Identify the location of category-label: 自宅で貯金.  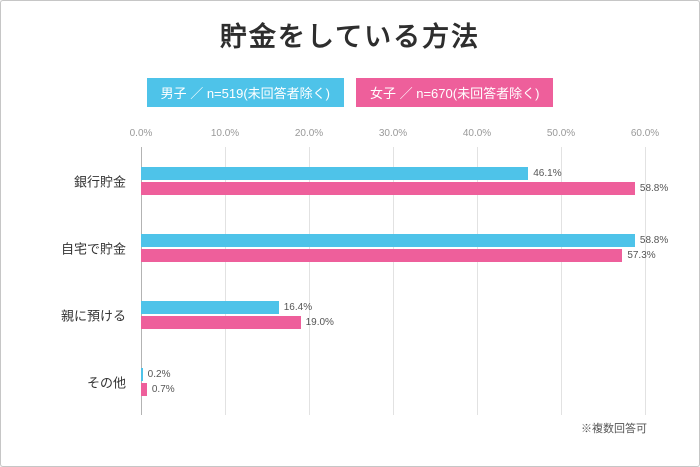
(93, 248).